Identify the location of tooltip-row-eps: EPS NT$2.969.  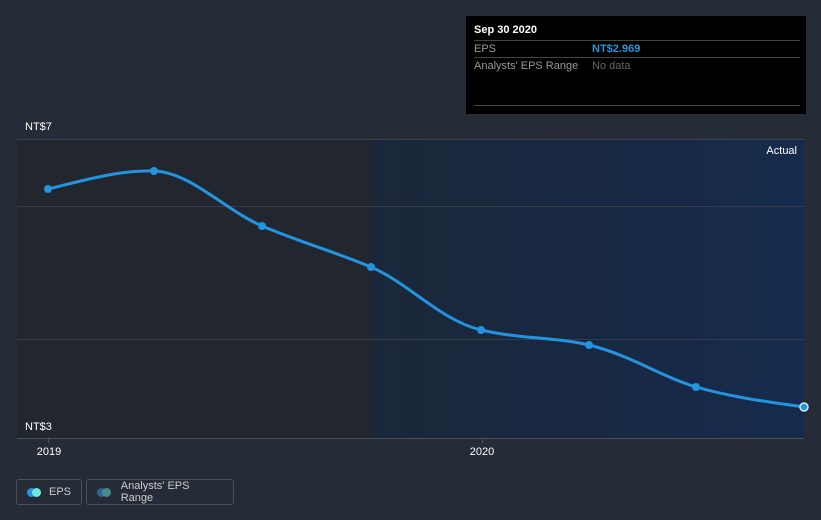
(637, 49).